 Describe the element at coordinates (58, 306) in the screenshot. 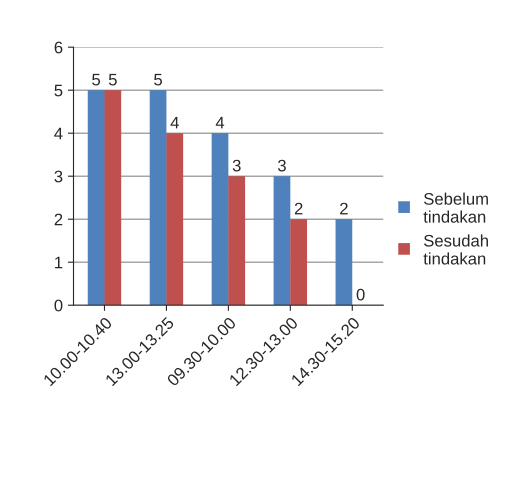

I see `y-tick-label: 0` at that location.